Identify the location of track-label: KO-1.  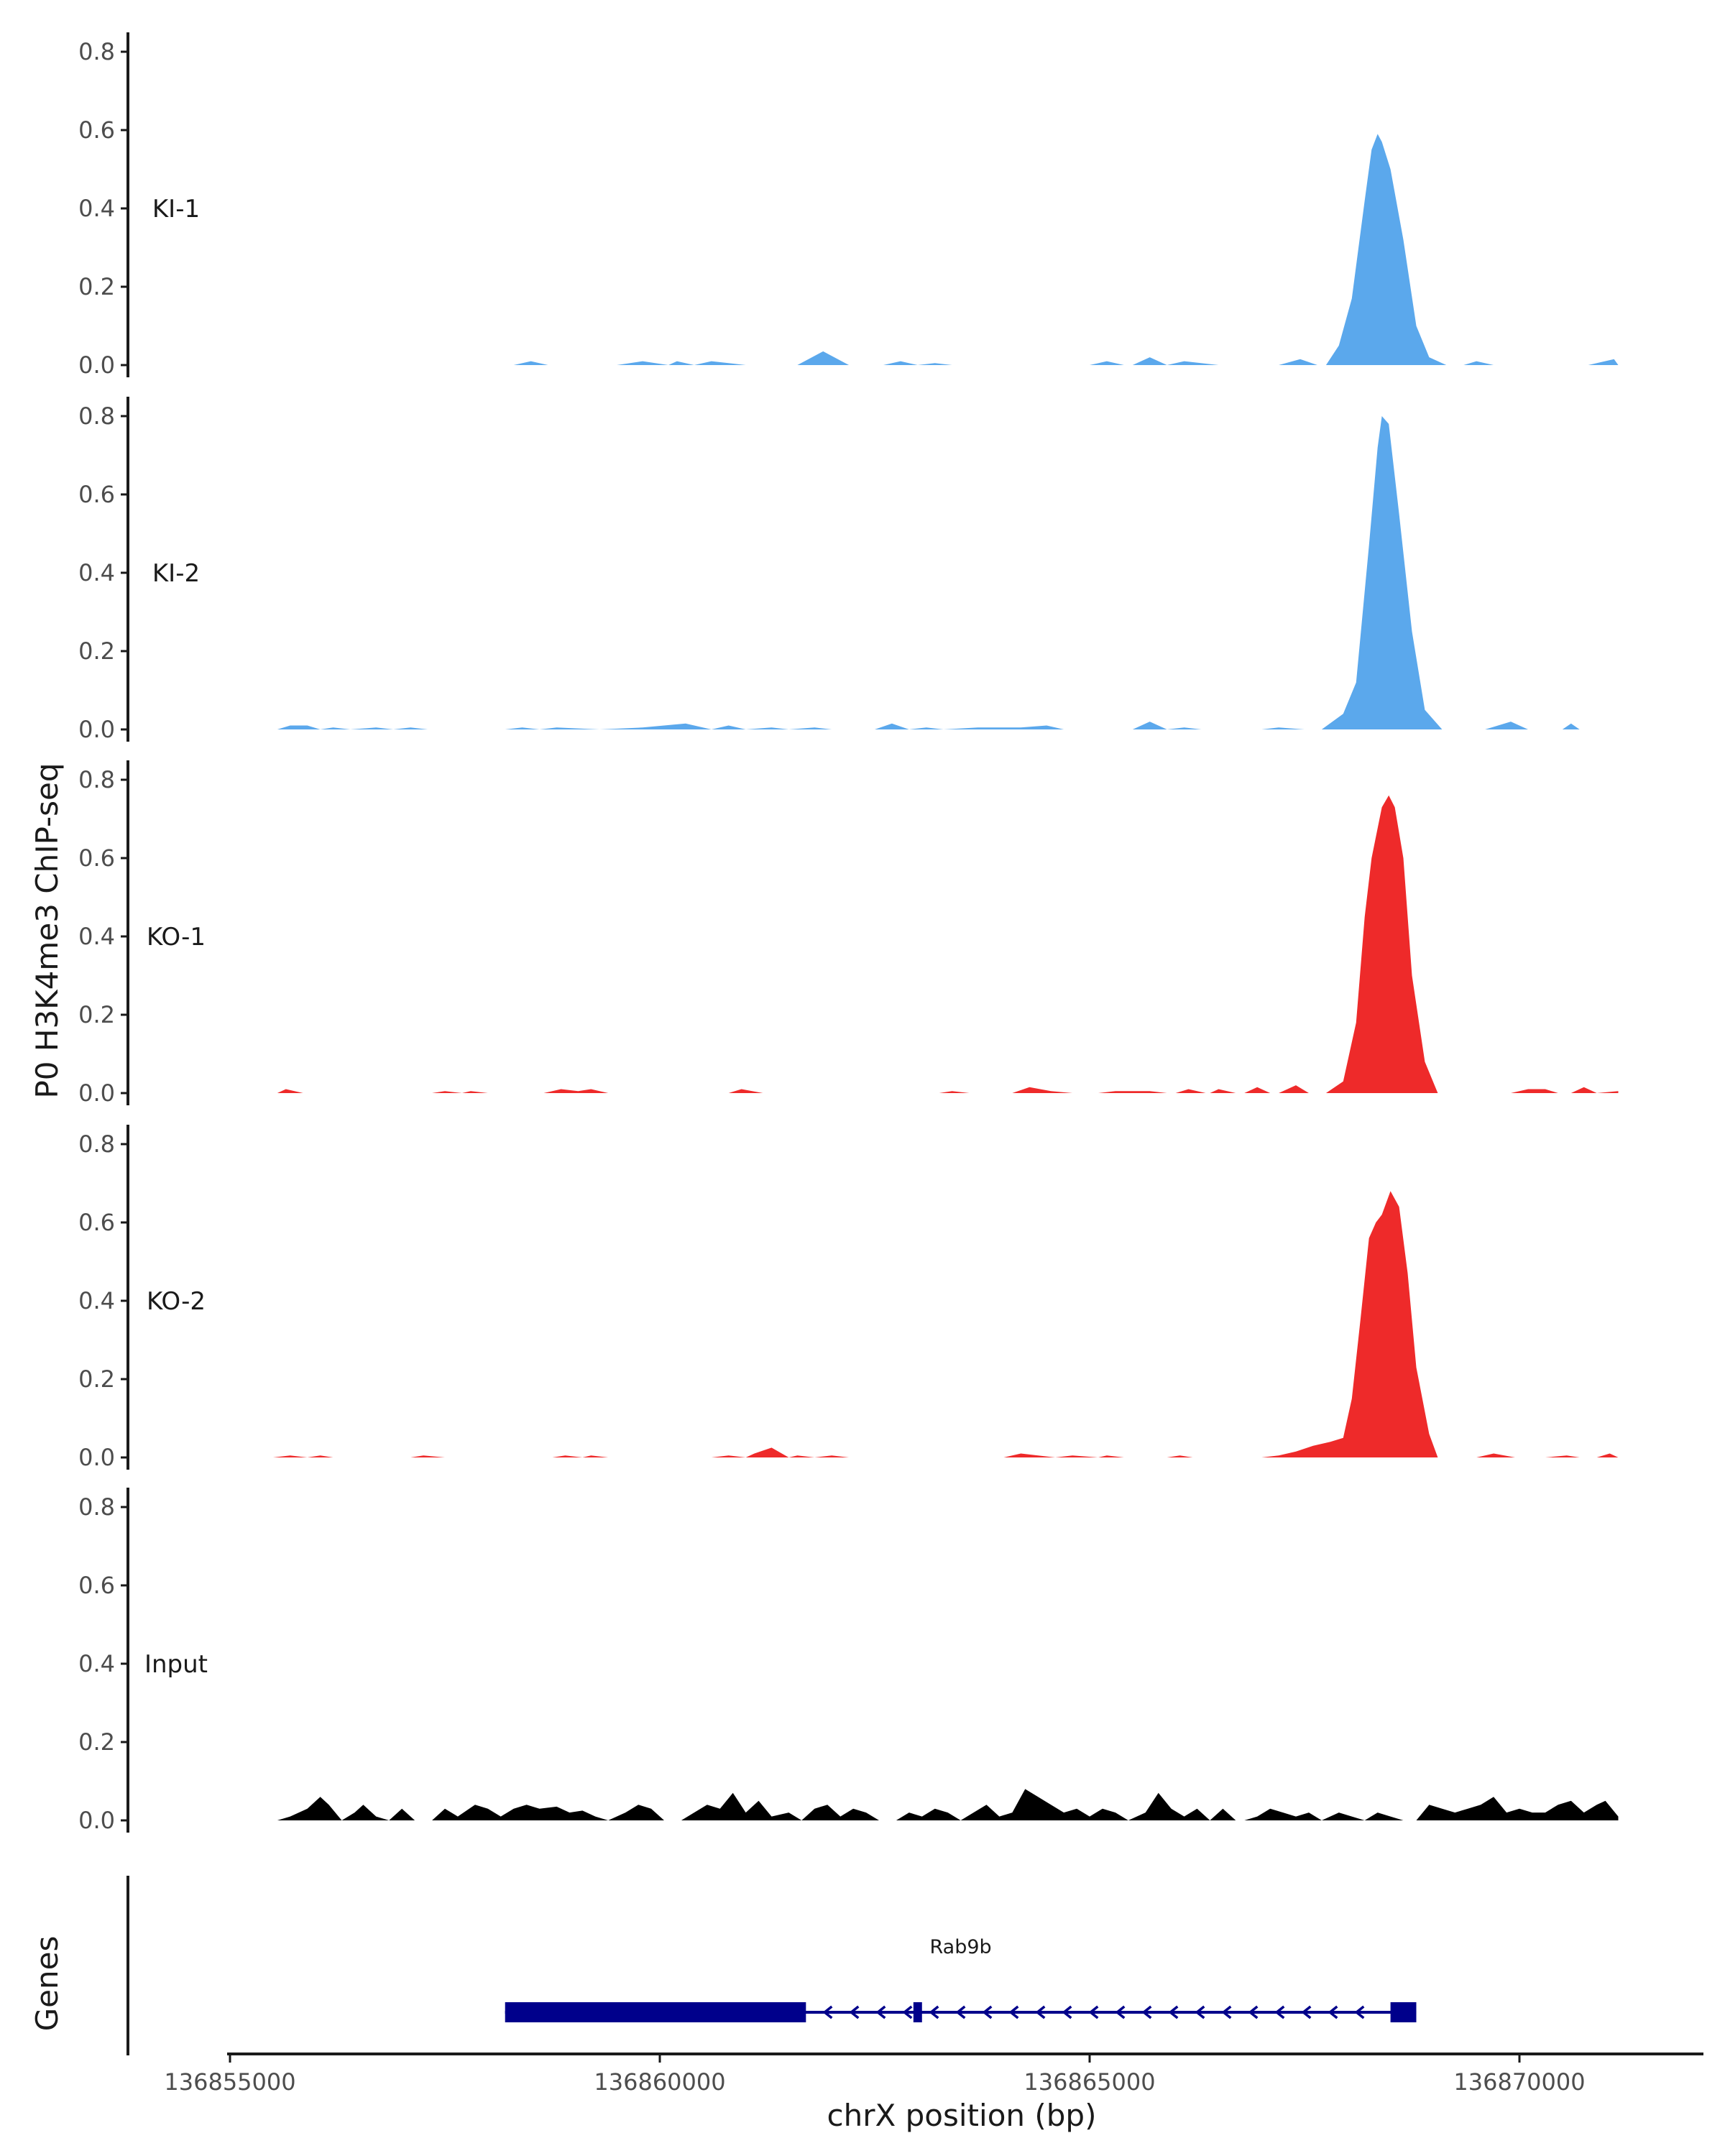
(176, 937).